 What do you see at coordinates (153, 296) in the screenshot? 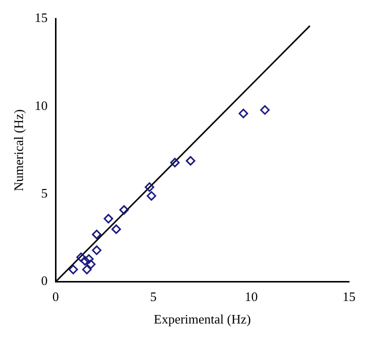
I see `x-tick-label: 5` at bounding box center [153, 296].